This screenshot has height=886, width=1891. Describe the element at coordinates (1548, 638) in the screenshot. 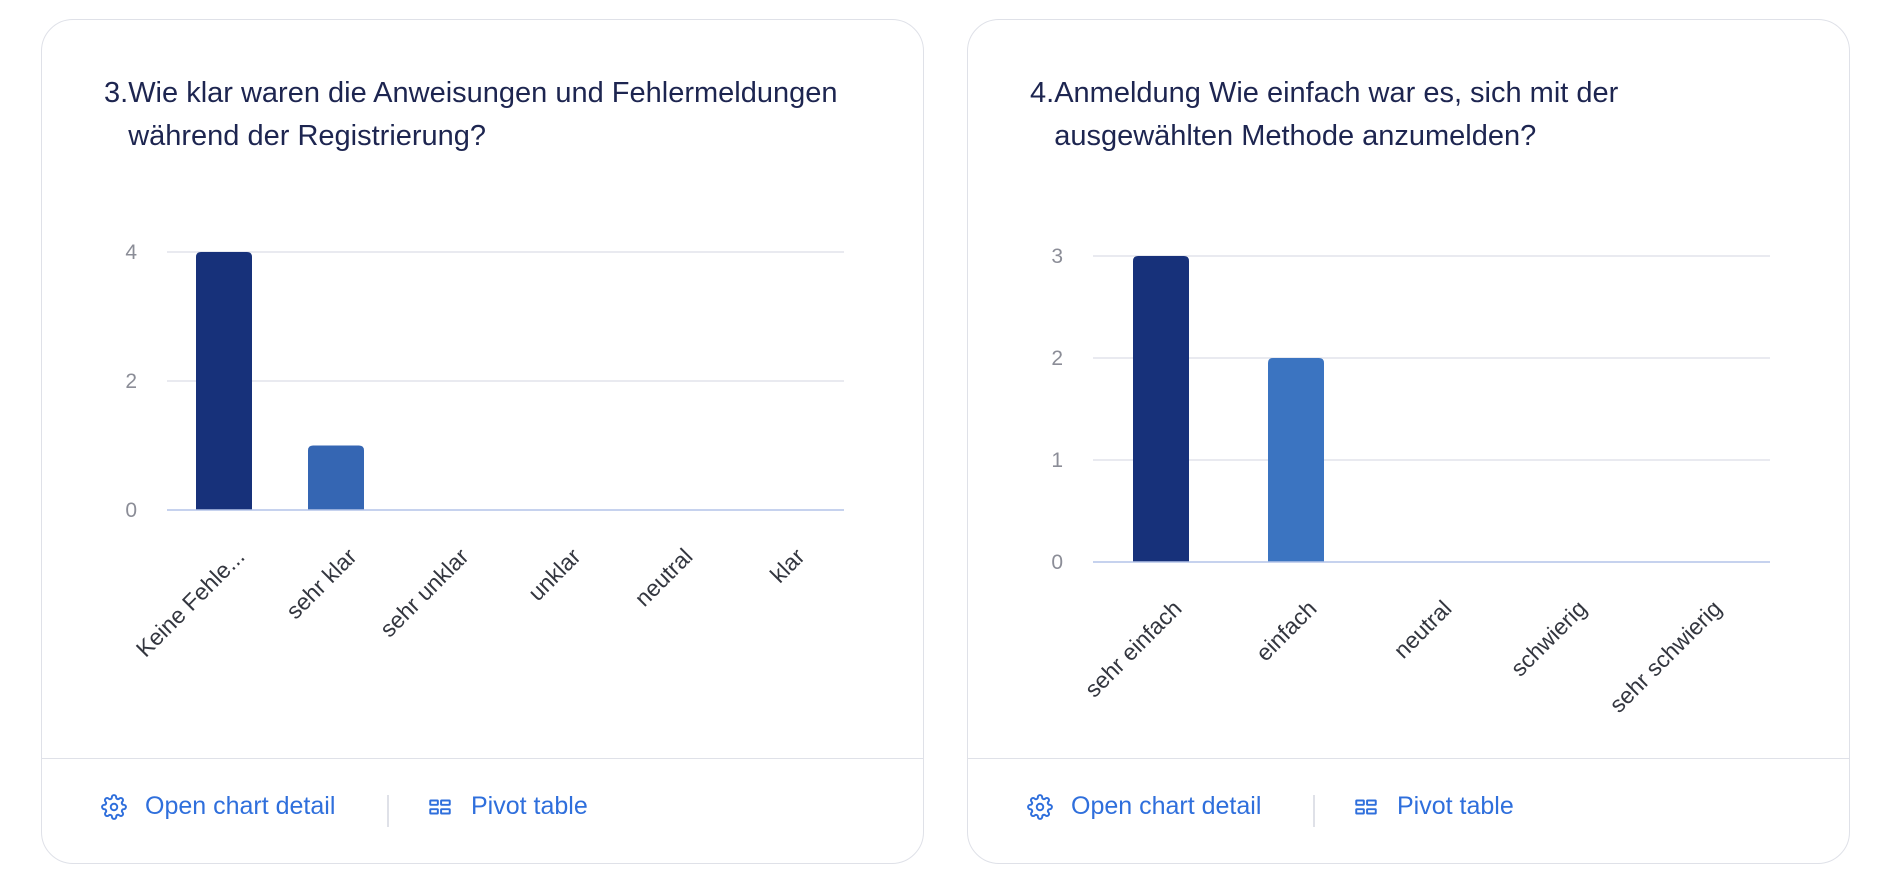

I see `x-category-label: schwierig` at that location.